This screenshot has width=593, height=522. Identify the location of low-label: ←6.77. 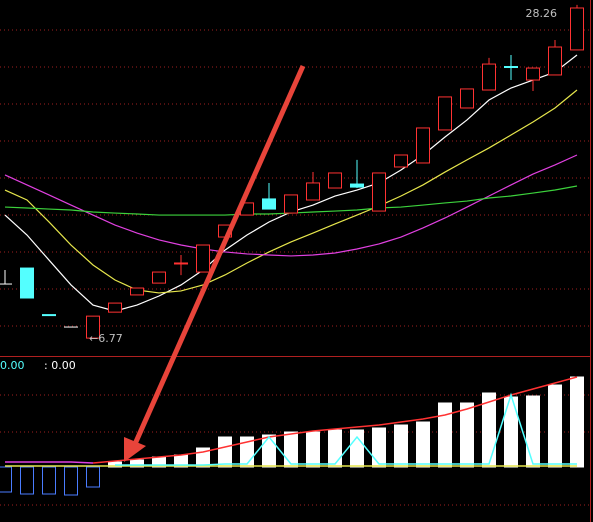
(106, 338).